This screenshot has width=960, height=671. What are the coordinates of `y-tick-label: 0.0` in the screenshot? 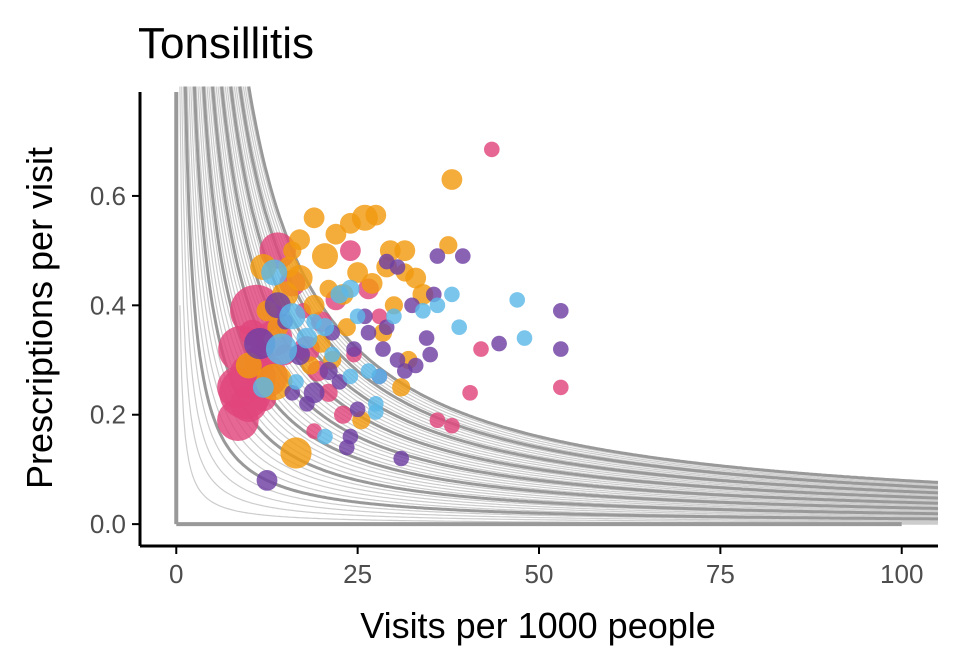 It's located at (108, 524).